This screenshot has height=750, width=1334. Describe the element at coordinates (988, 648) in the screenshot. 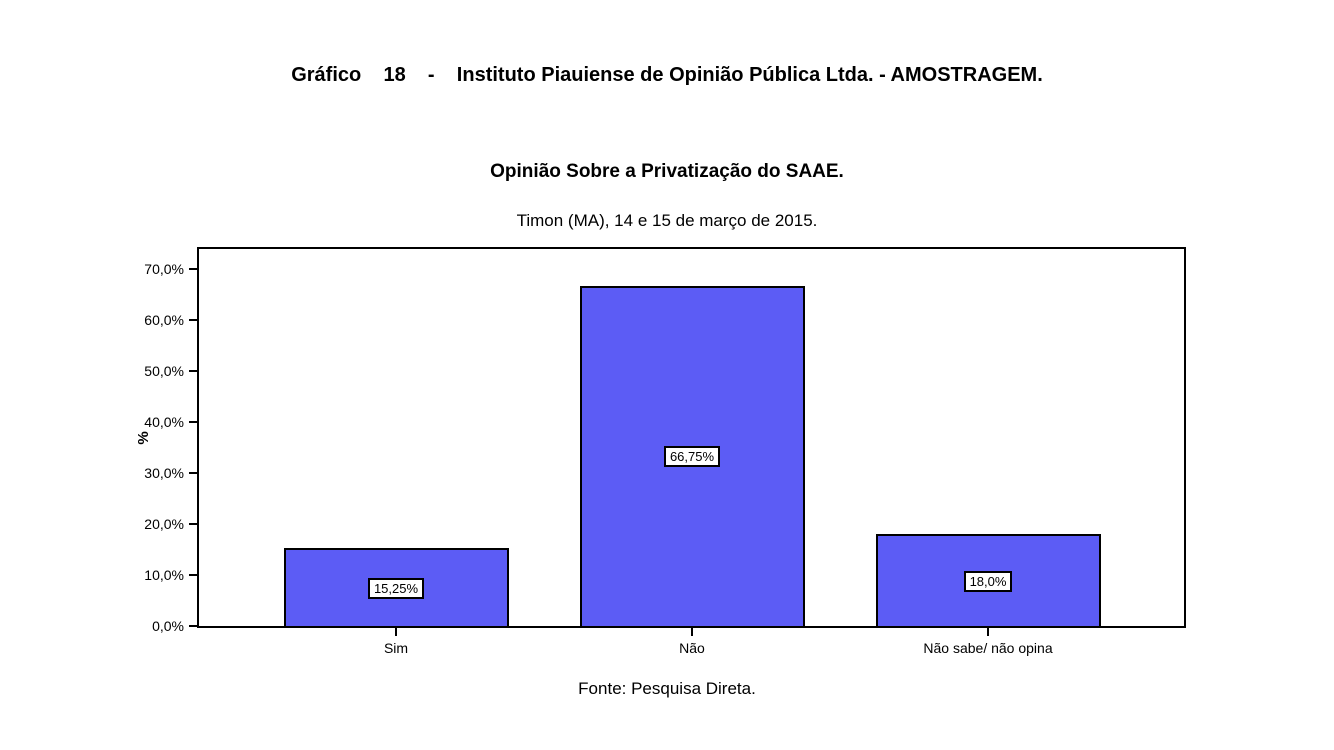

I see `x-category-label: Não sabe/ não opina` at that location.